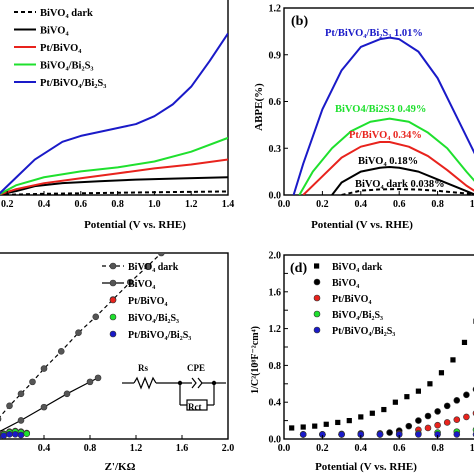  Describe the element at coordinates (259, 107) in the screenshot. I see `panel-b-ylabel: ABPE(%)` at that location.